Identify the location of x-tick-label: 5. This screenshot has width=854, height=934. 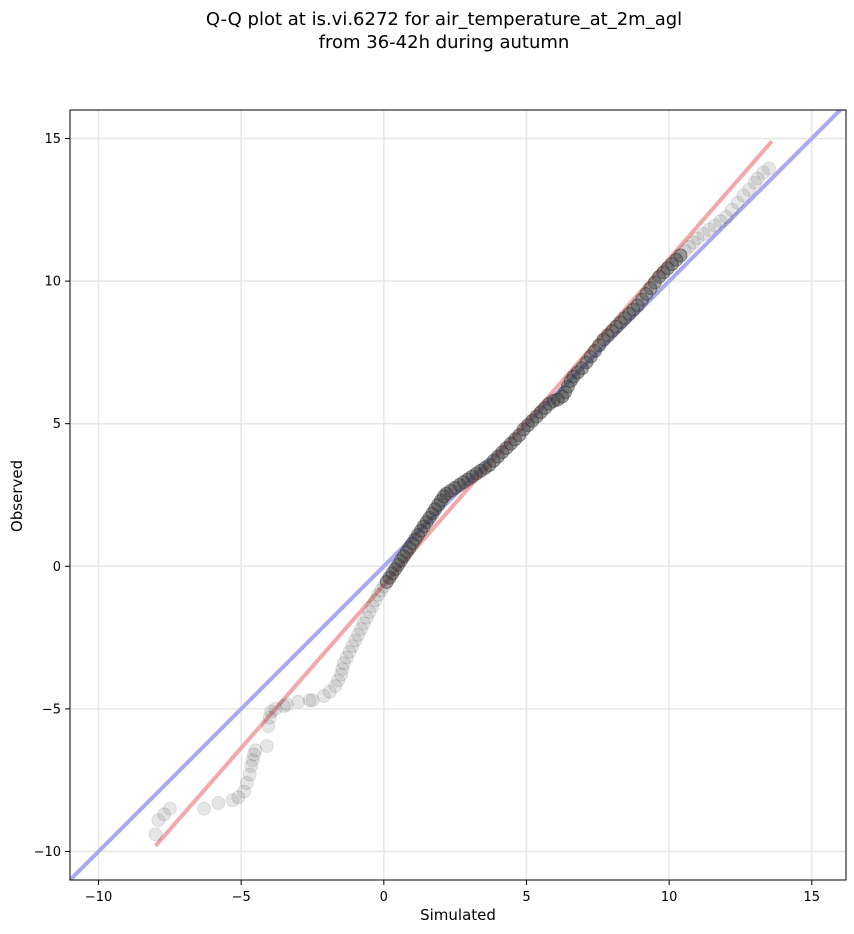
(526, 897).